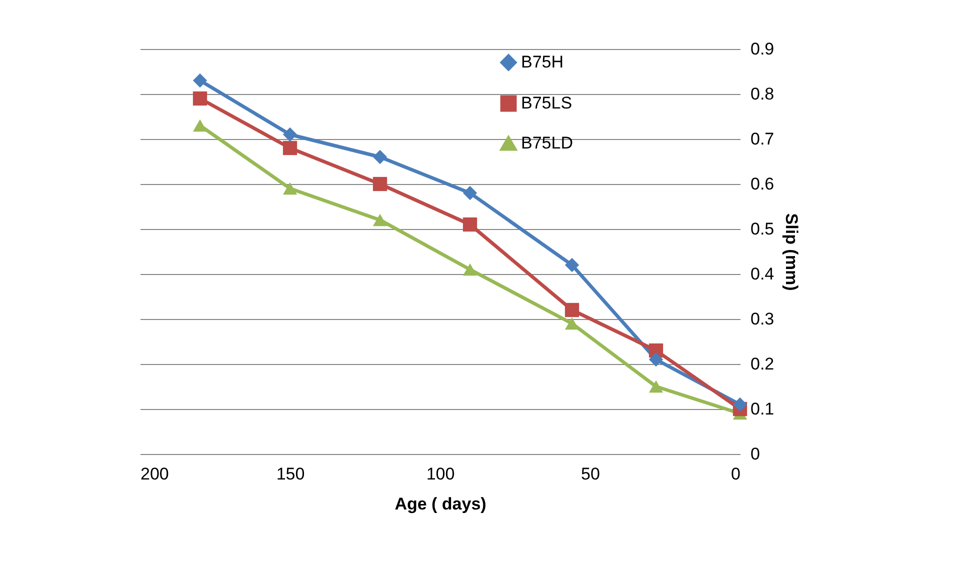 The width and height of the screenshot is (958, 580). I want to click on legend-label: B75LS, so click(546, 103).